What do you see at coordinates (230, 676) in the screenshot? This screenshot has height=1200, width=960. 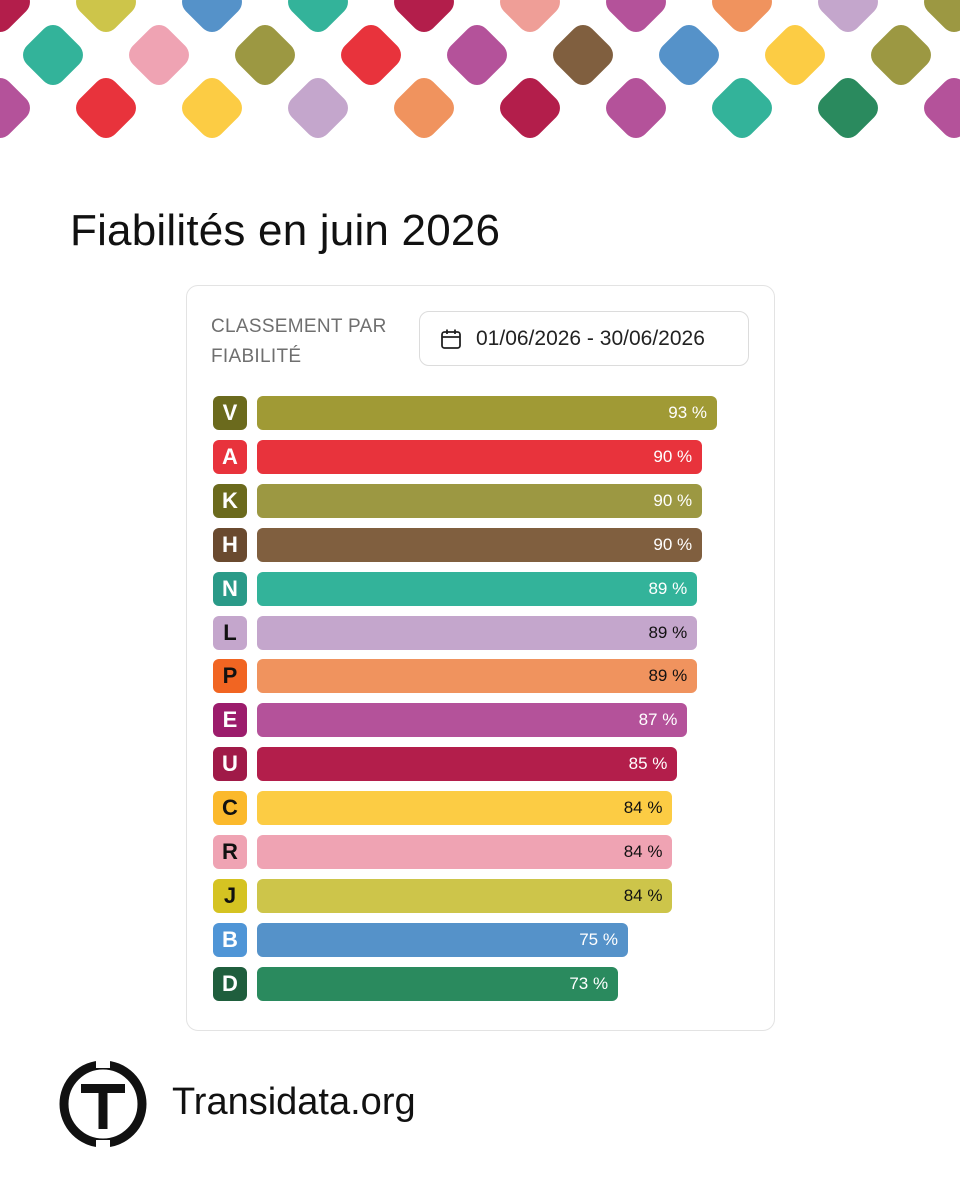 I see `line-badge-p: P` at bounding box center [230, 676].